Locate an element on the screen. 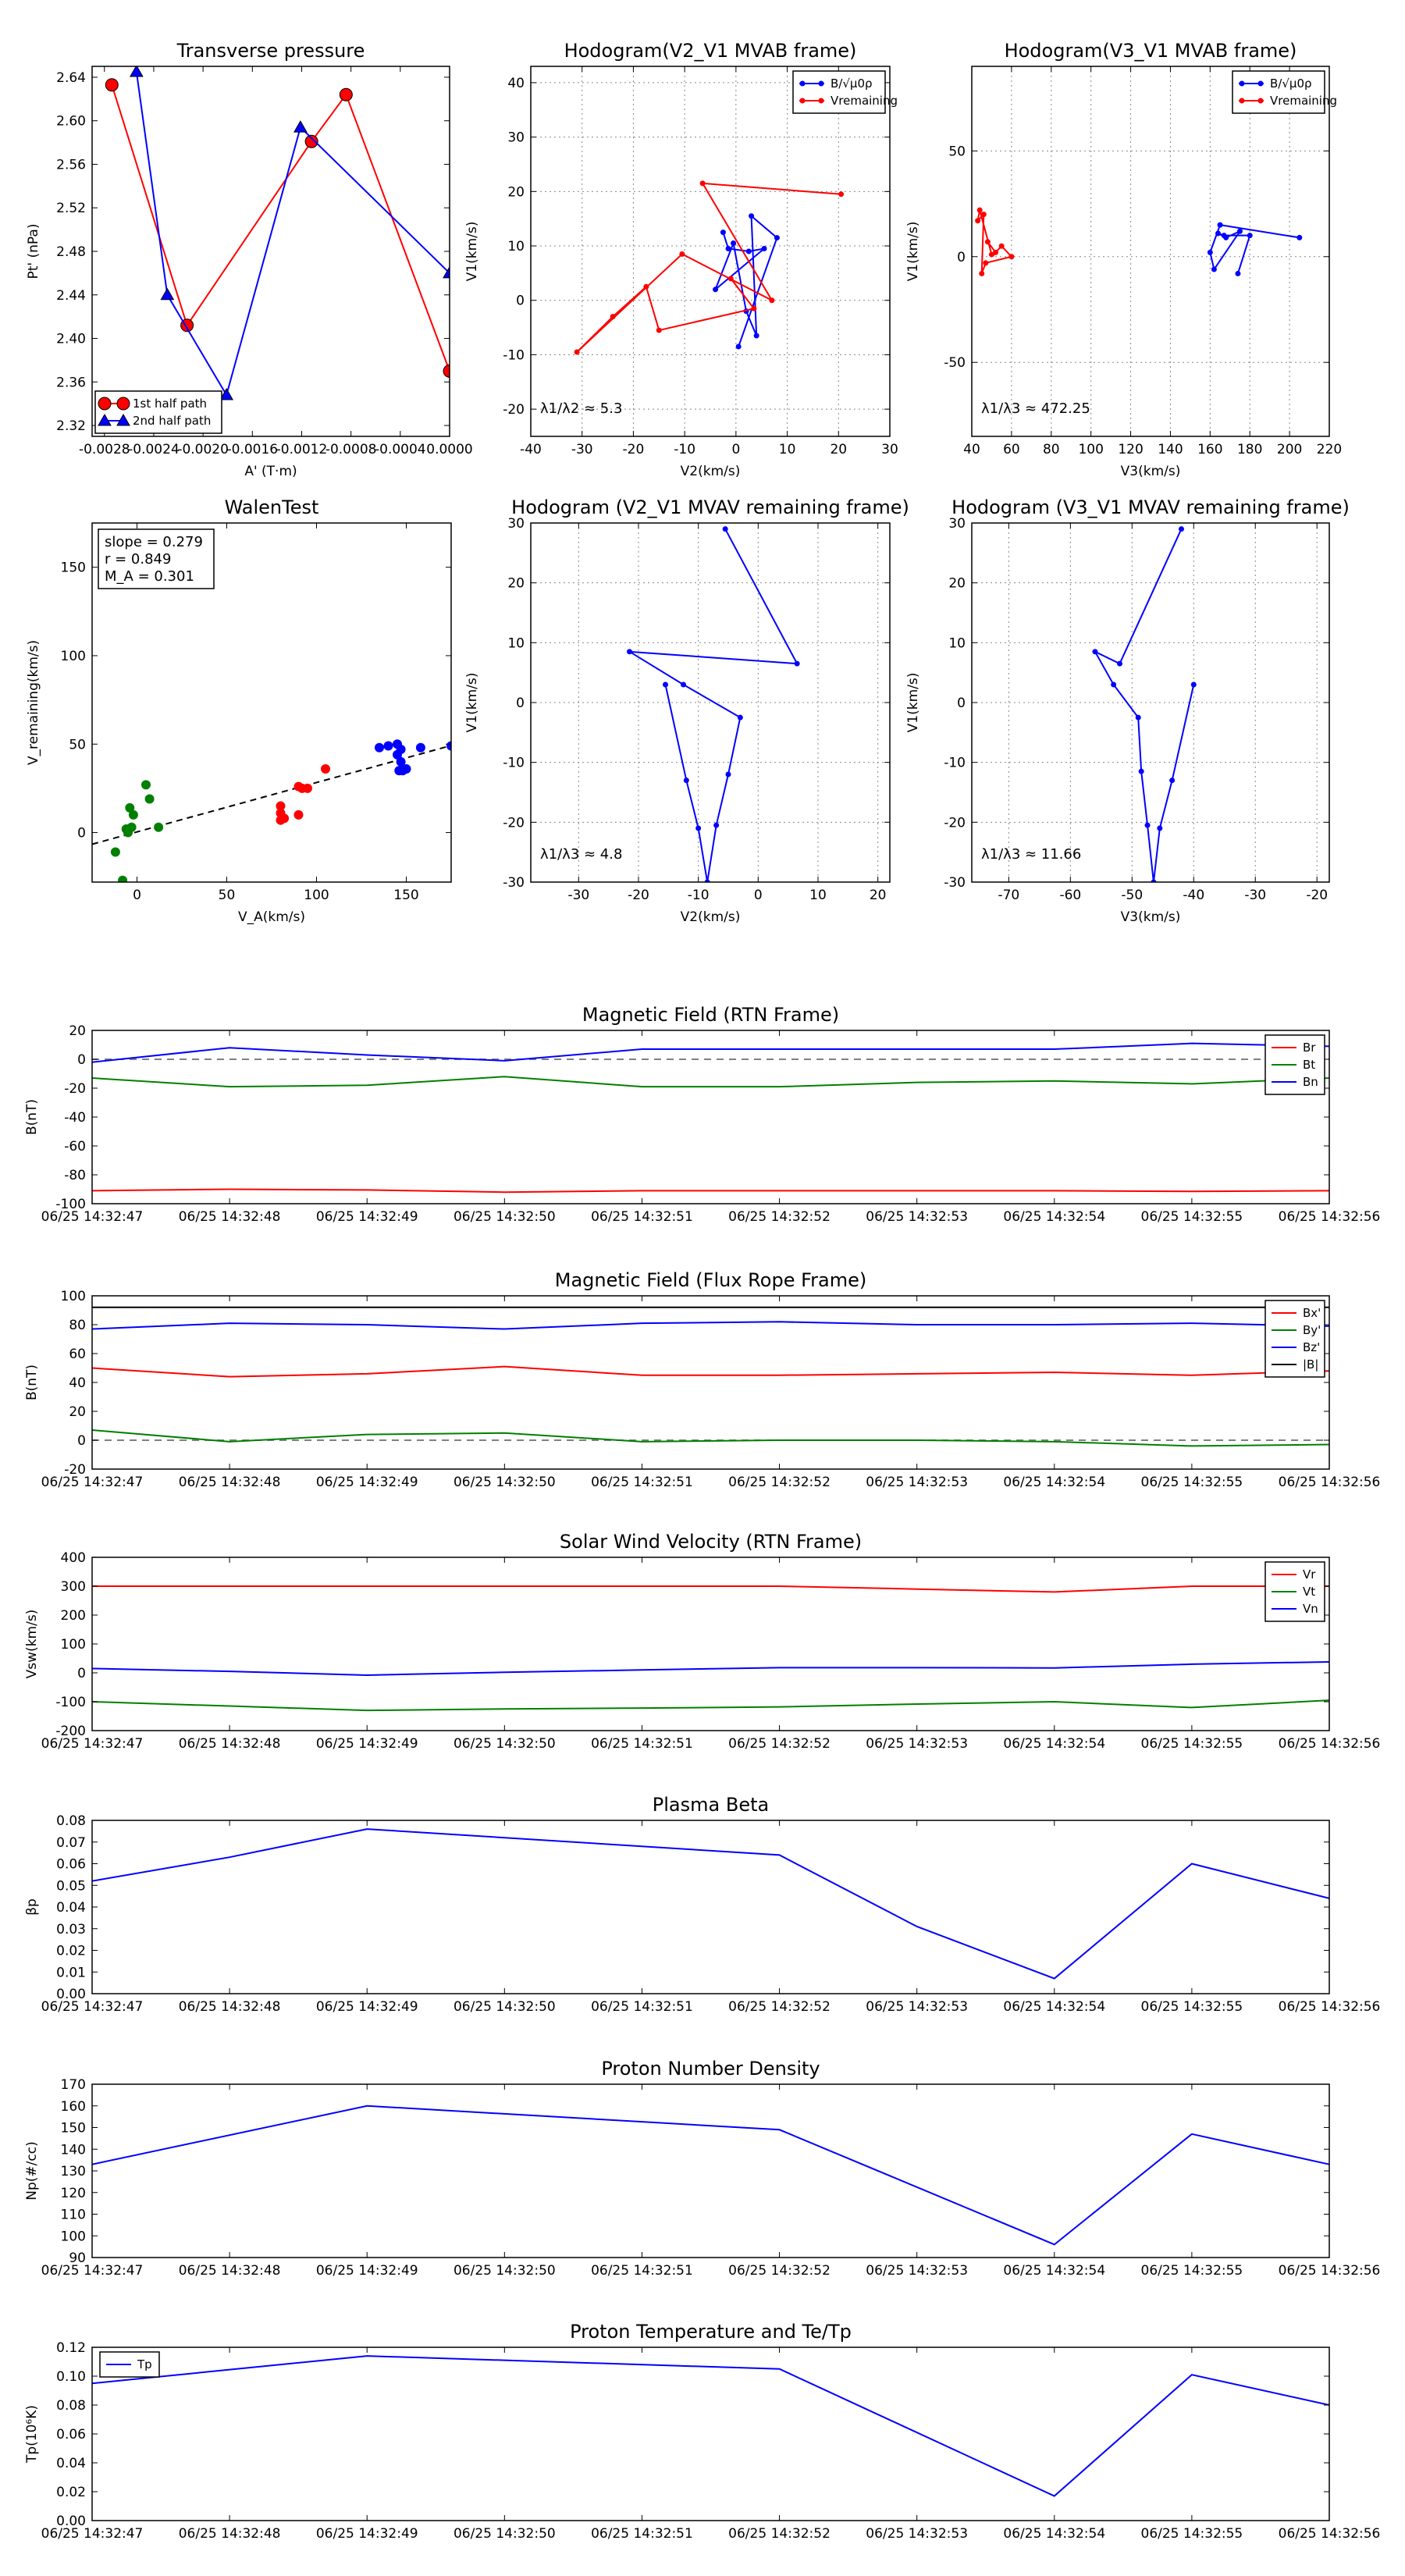  x-tick-label: 0 is located at coordinates (736, 449).